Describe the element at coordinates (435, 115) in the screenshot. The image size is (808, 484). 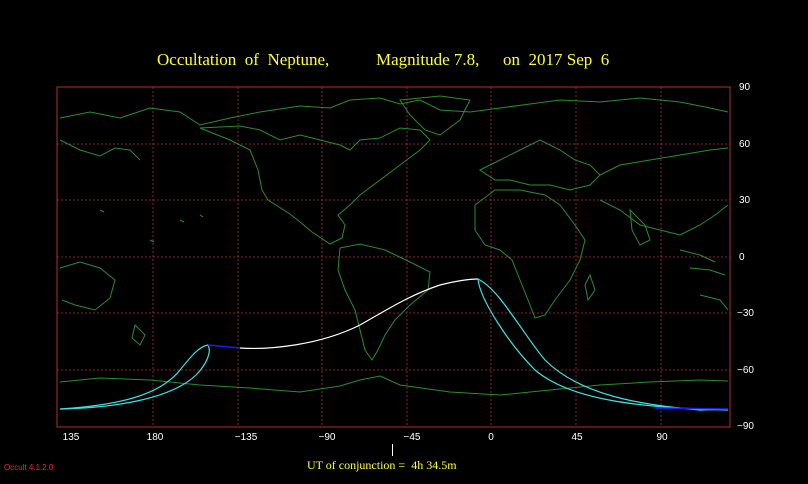
I see `greenland-coast` at that location.